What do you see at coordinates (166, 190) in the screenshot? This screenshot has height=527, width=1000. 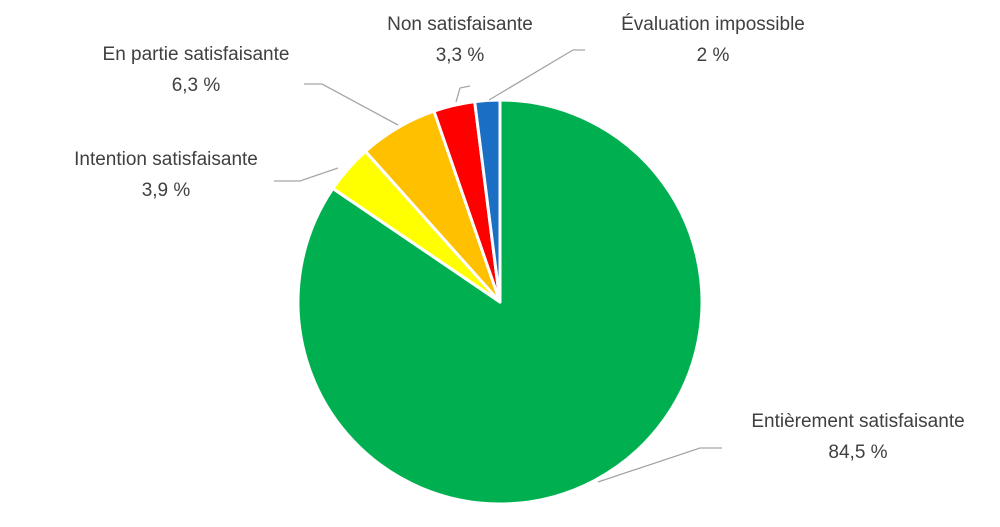 I see `slice-value-intention-satisfaisante: 3,9 %` at bounding box center [166, 190].